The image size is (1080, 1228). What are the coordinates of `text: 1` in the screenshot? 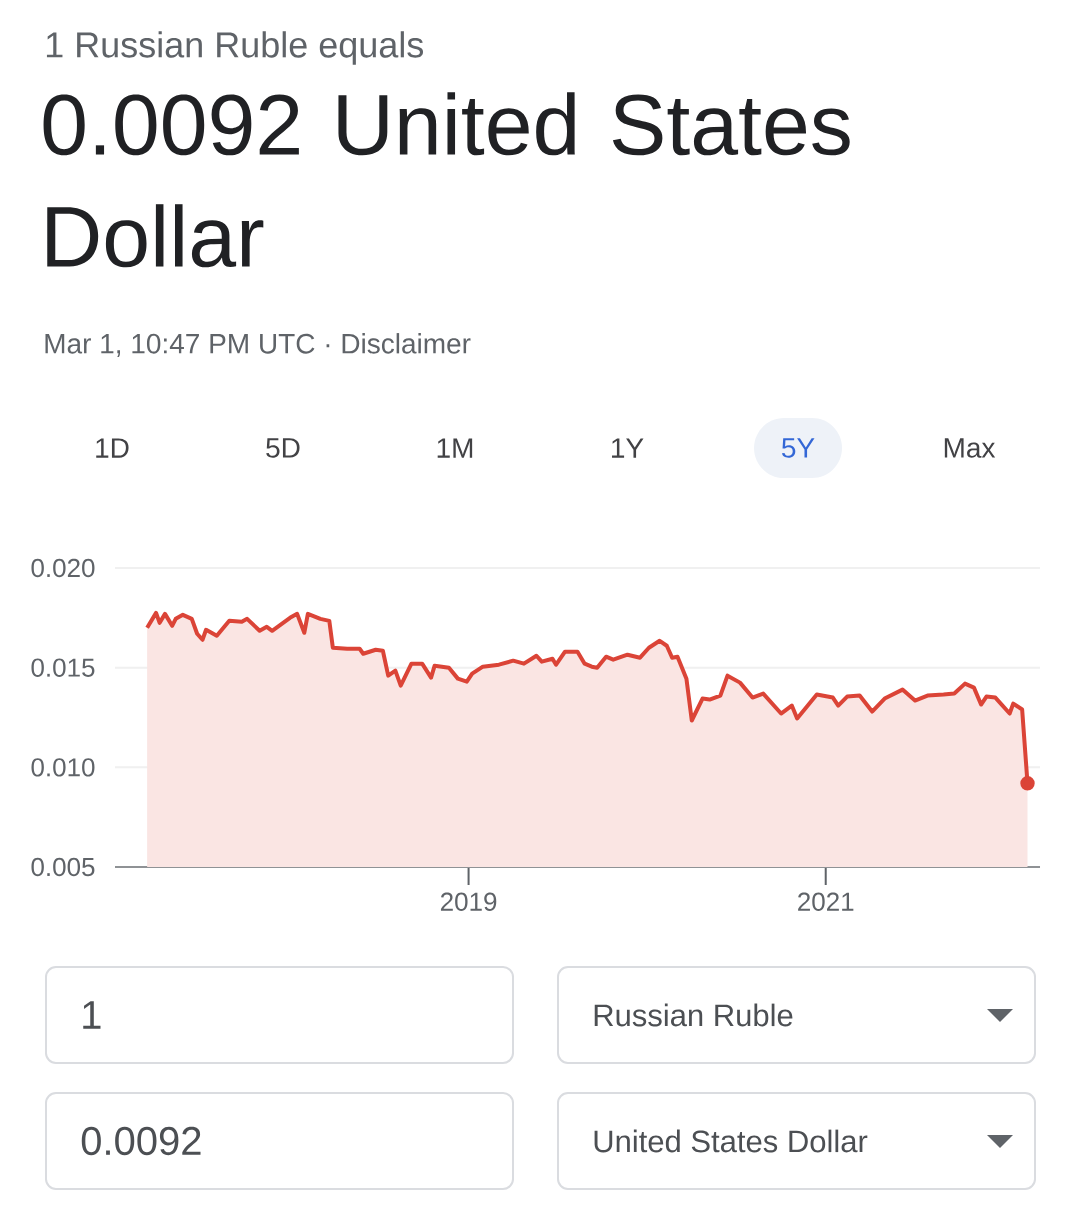 It's located at (92, 1015).